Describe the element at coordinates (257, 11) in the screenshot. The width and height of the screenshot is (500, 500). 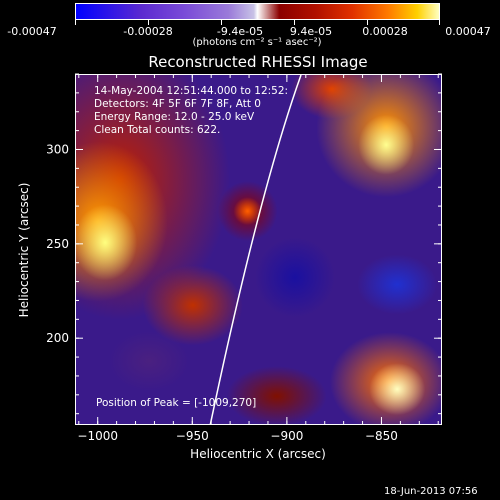
I see `colorbar` at that location.